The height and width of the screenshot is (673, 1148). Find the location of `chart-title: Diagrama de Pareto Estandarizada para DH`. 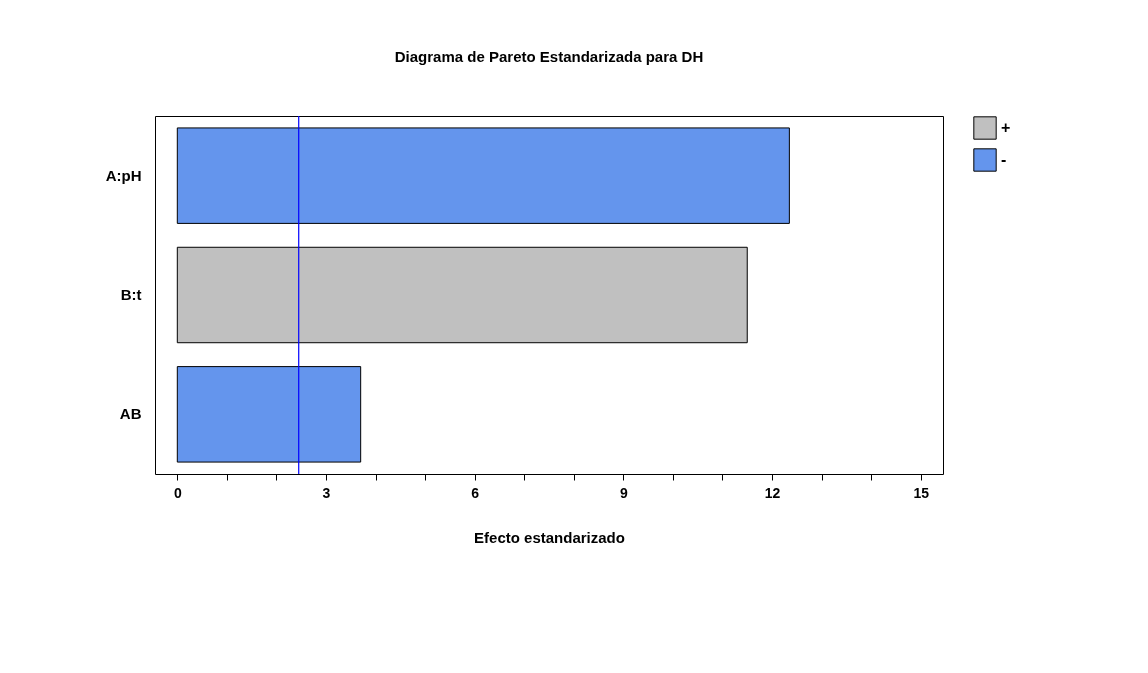

chart-title: Diagrama de Pareto Estandarizada para DH is located at coordinates (549, 57).